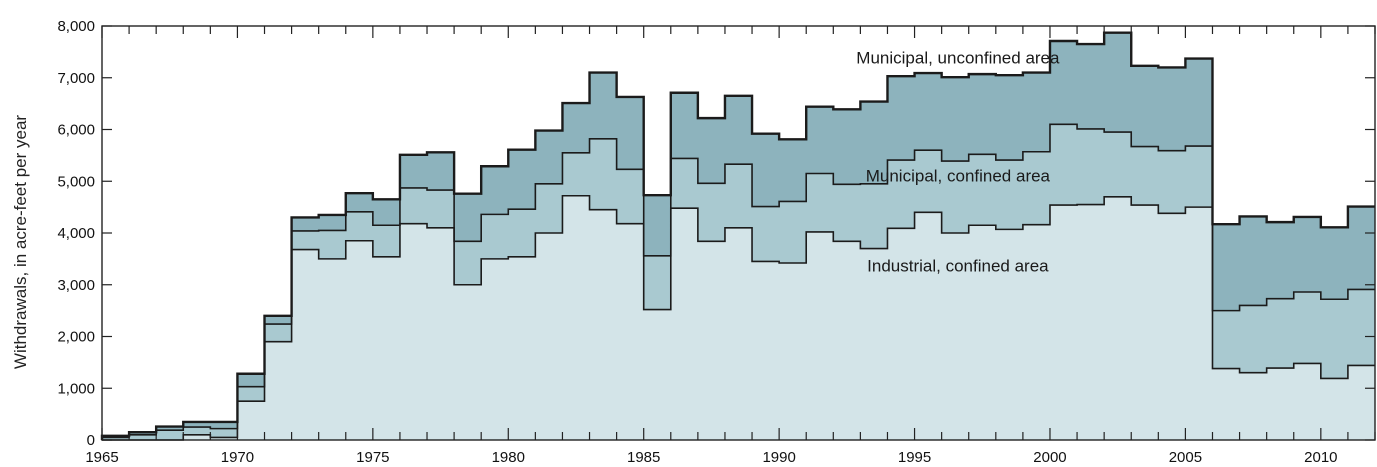 The height and width of the screenshot is (467, 1377). What do you see at coordinates (76, 388) in the screenshot?
I see `y-tick-label: 1,000` at bounding box center [76, 388].